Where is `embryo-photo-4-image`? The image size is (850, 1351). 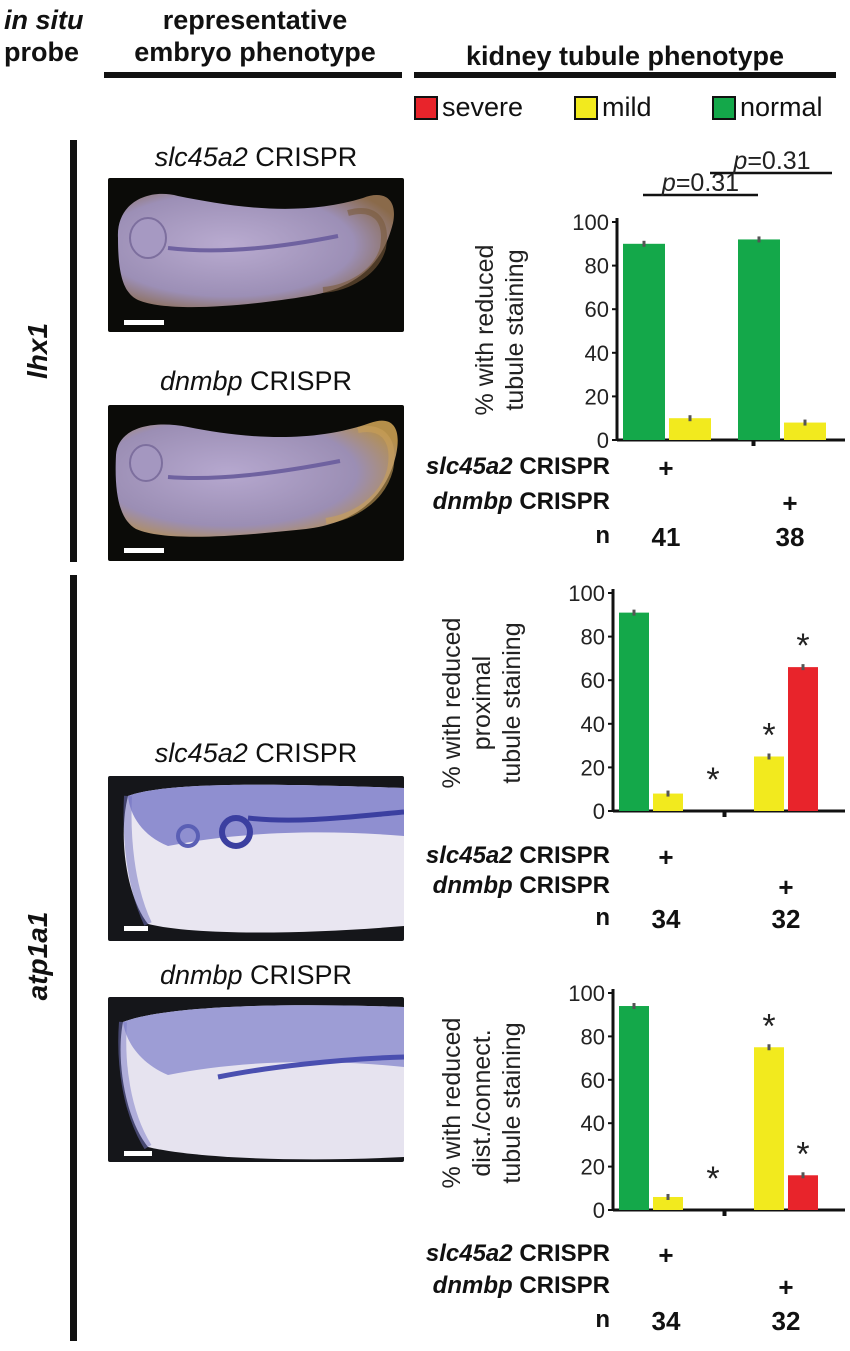 embryo-photo-4-image is located at coordinates (261, 1082).